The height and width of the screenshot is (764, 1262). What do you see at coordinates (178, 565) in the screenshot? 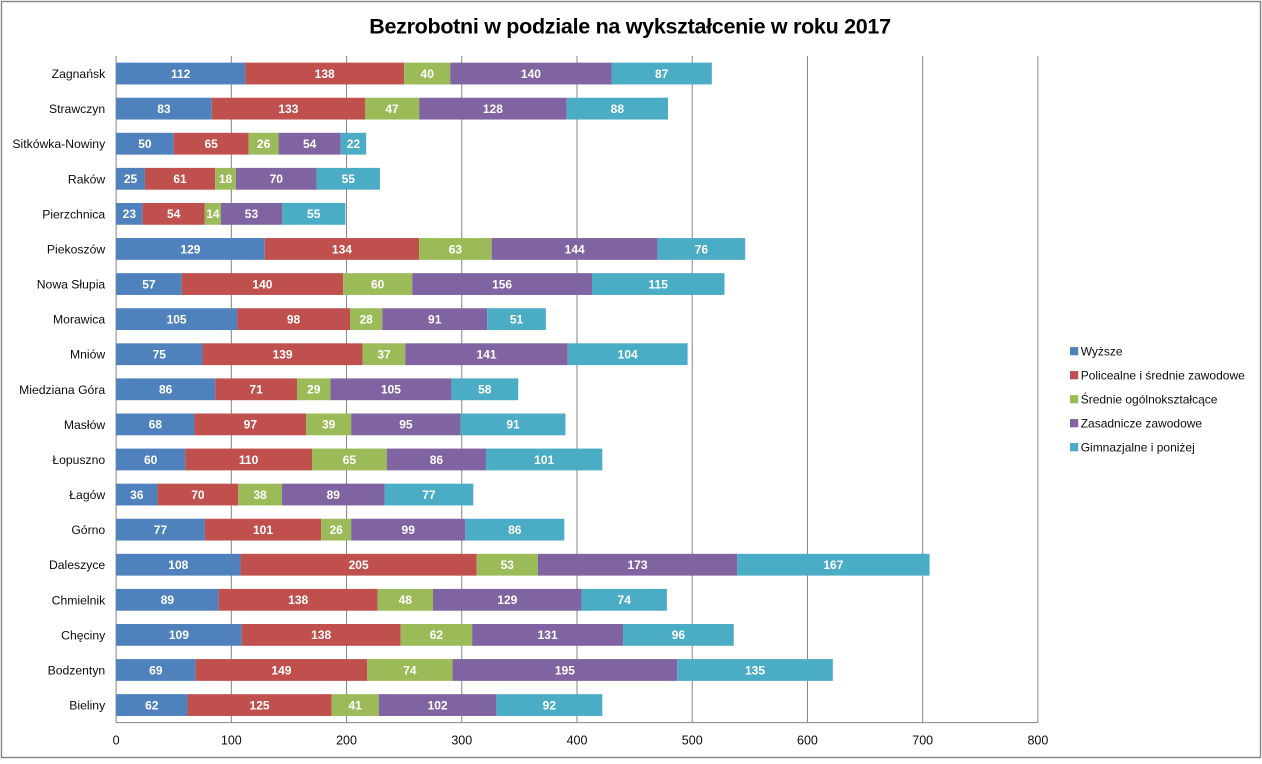
I see `svg-text: 108` at bounding box center [178, 565].